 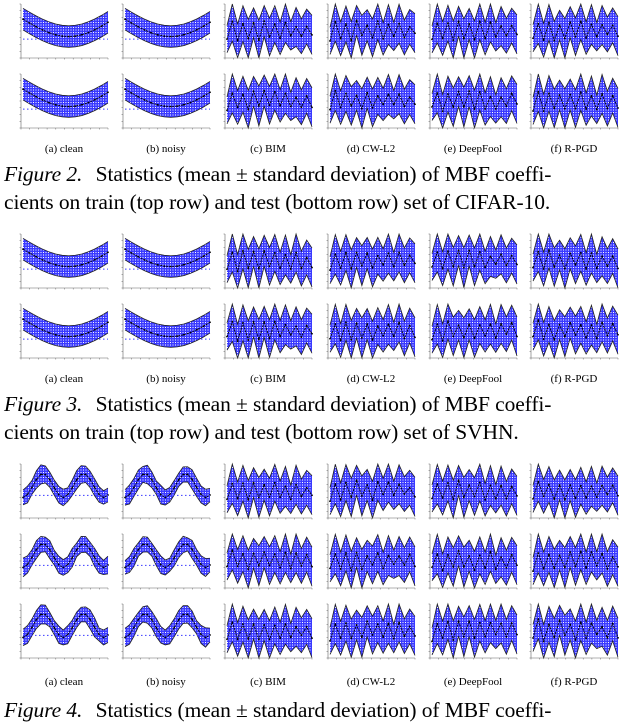 I want to click on subfigure-label: (f) R-PGD, so click(x=574, y=379).